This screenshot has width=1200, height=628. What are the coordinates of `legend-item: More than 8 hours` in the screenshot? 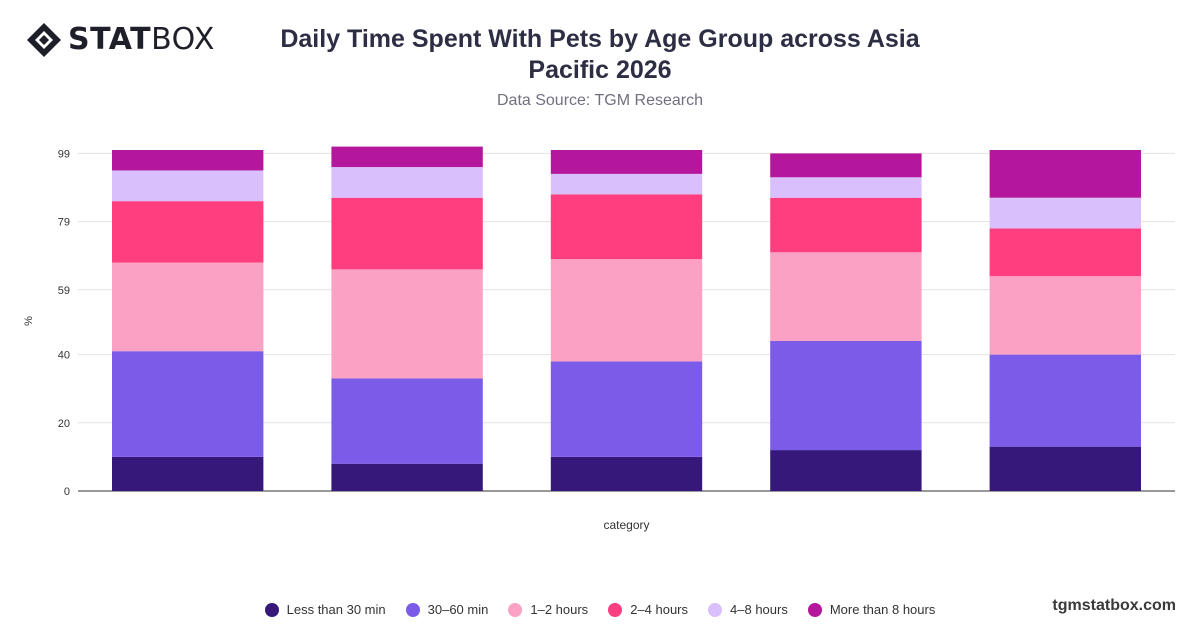 It's located at (871, 609).